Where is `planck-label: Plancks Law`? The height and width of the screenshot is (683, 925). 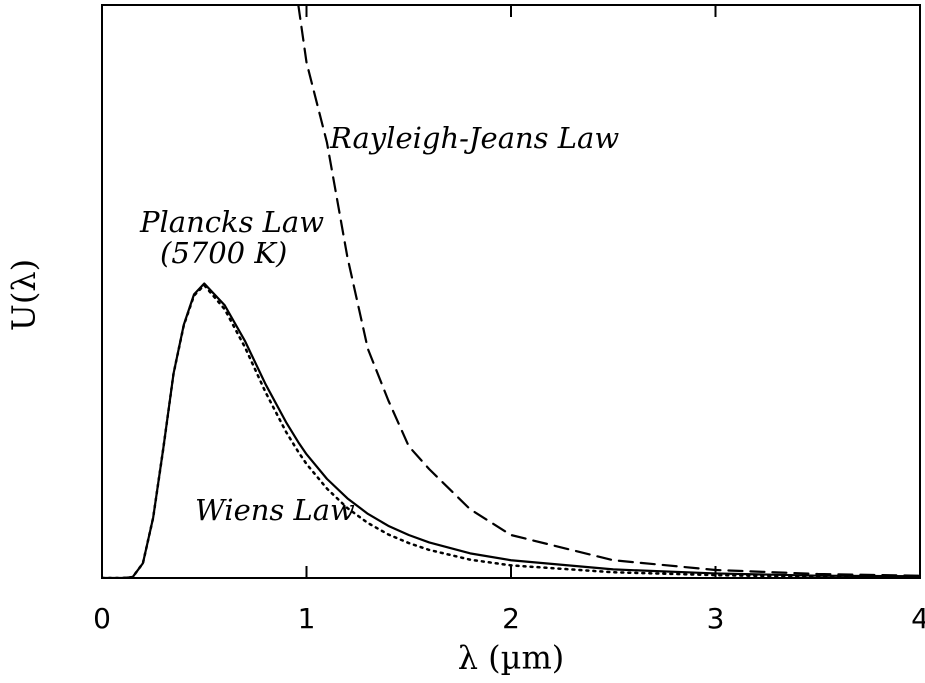
planck-label: Plancks Law is located at coordinates (231, 222).